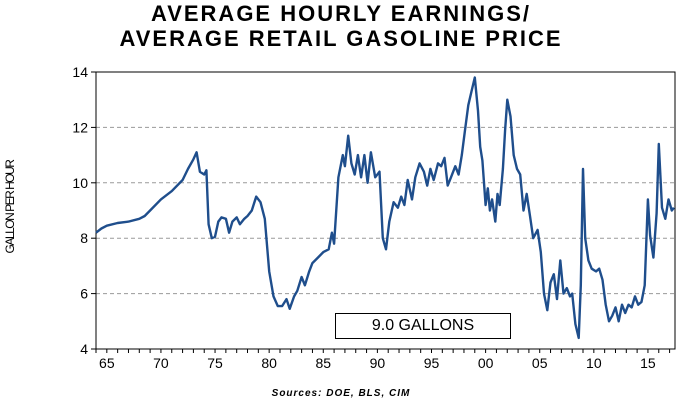 Image resolution: width=682 pixels, height=402 pixels. What do you see at coordinates (341, 38) in the screenshot?
I see `chart-title-line-2: AVERAGE RETAIL GASOLINE PRICE` at bounding box center [341, 38].